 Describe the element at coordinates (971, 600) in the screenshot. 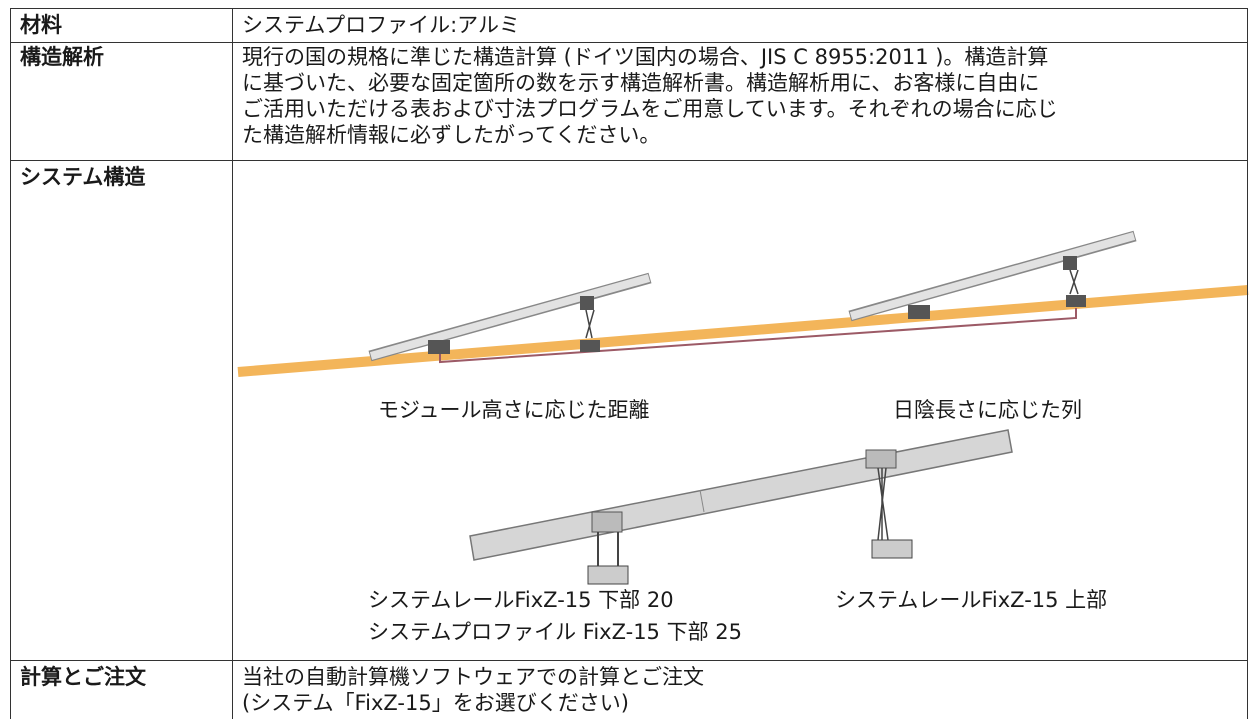

I see `caption: システムレールFixZ-15 上部` at that location.